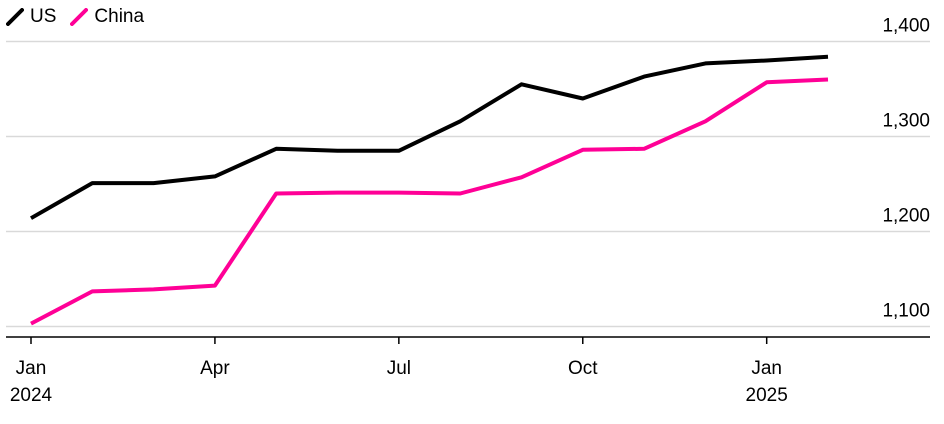 This screenshot has height=424, width=944. What do you see at coordinates (766, 368) in the screenshot?
I see `x-tick-label-4: Jan` at bounding box center [766, 368].